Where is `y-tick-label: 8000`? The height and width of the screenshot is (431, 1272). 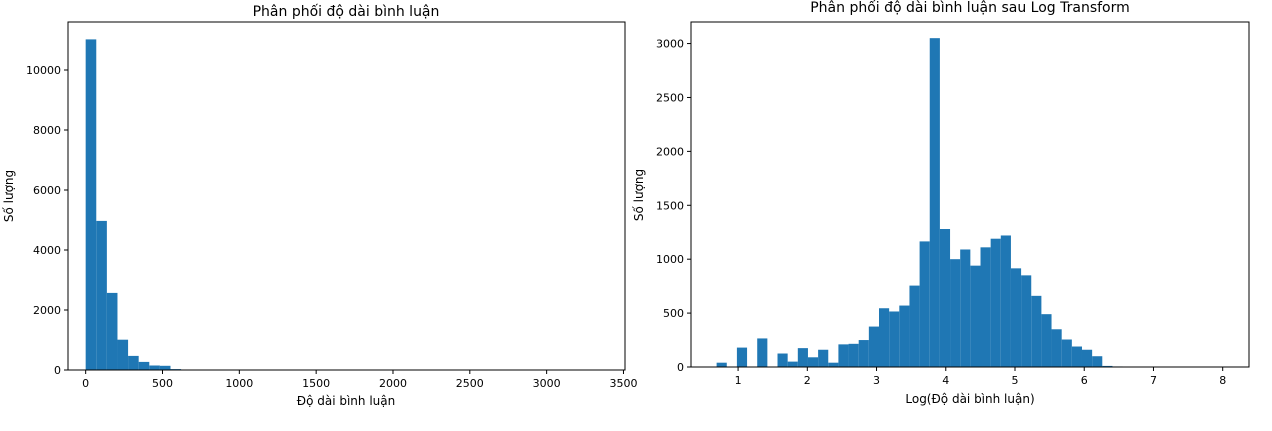 y-tick-label: 8000 is located at coordinates (47, 130).